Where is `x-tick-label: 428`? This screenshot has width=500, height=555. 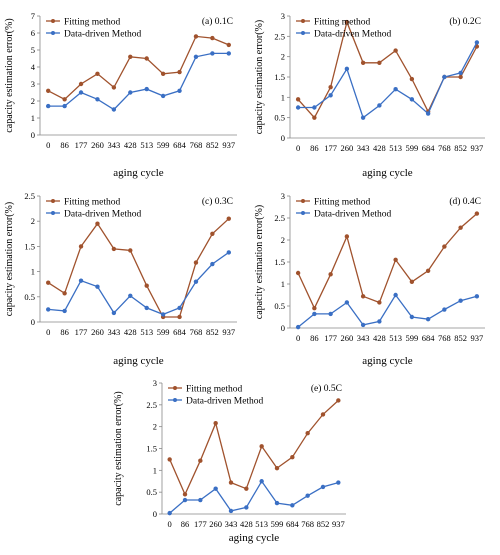
x-tick-label: 428 is located at coordinates (130, 332).